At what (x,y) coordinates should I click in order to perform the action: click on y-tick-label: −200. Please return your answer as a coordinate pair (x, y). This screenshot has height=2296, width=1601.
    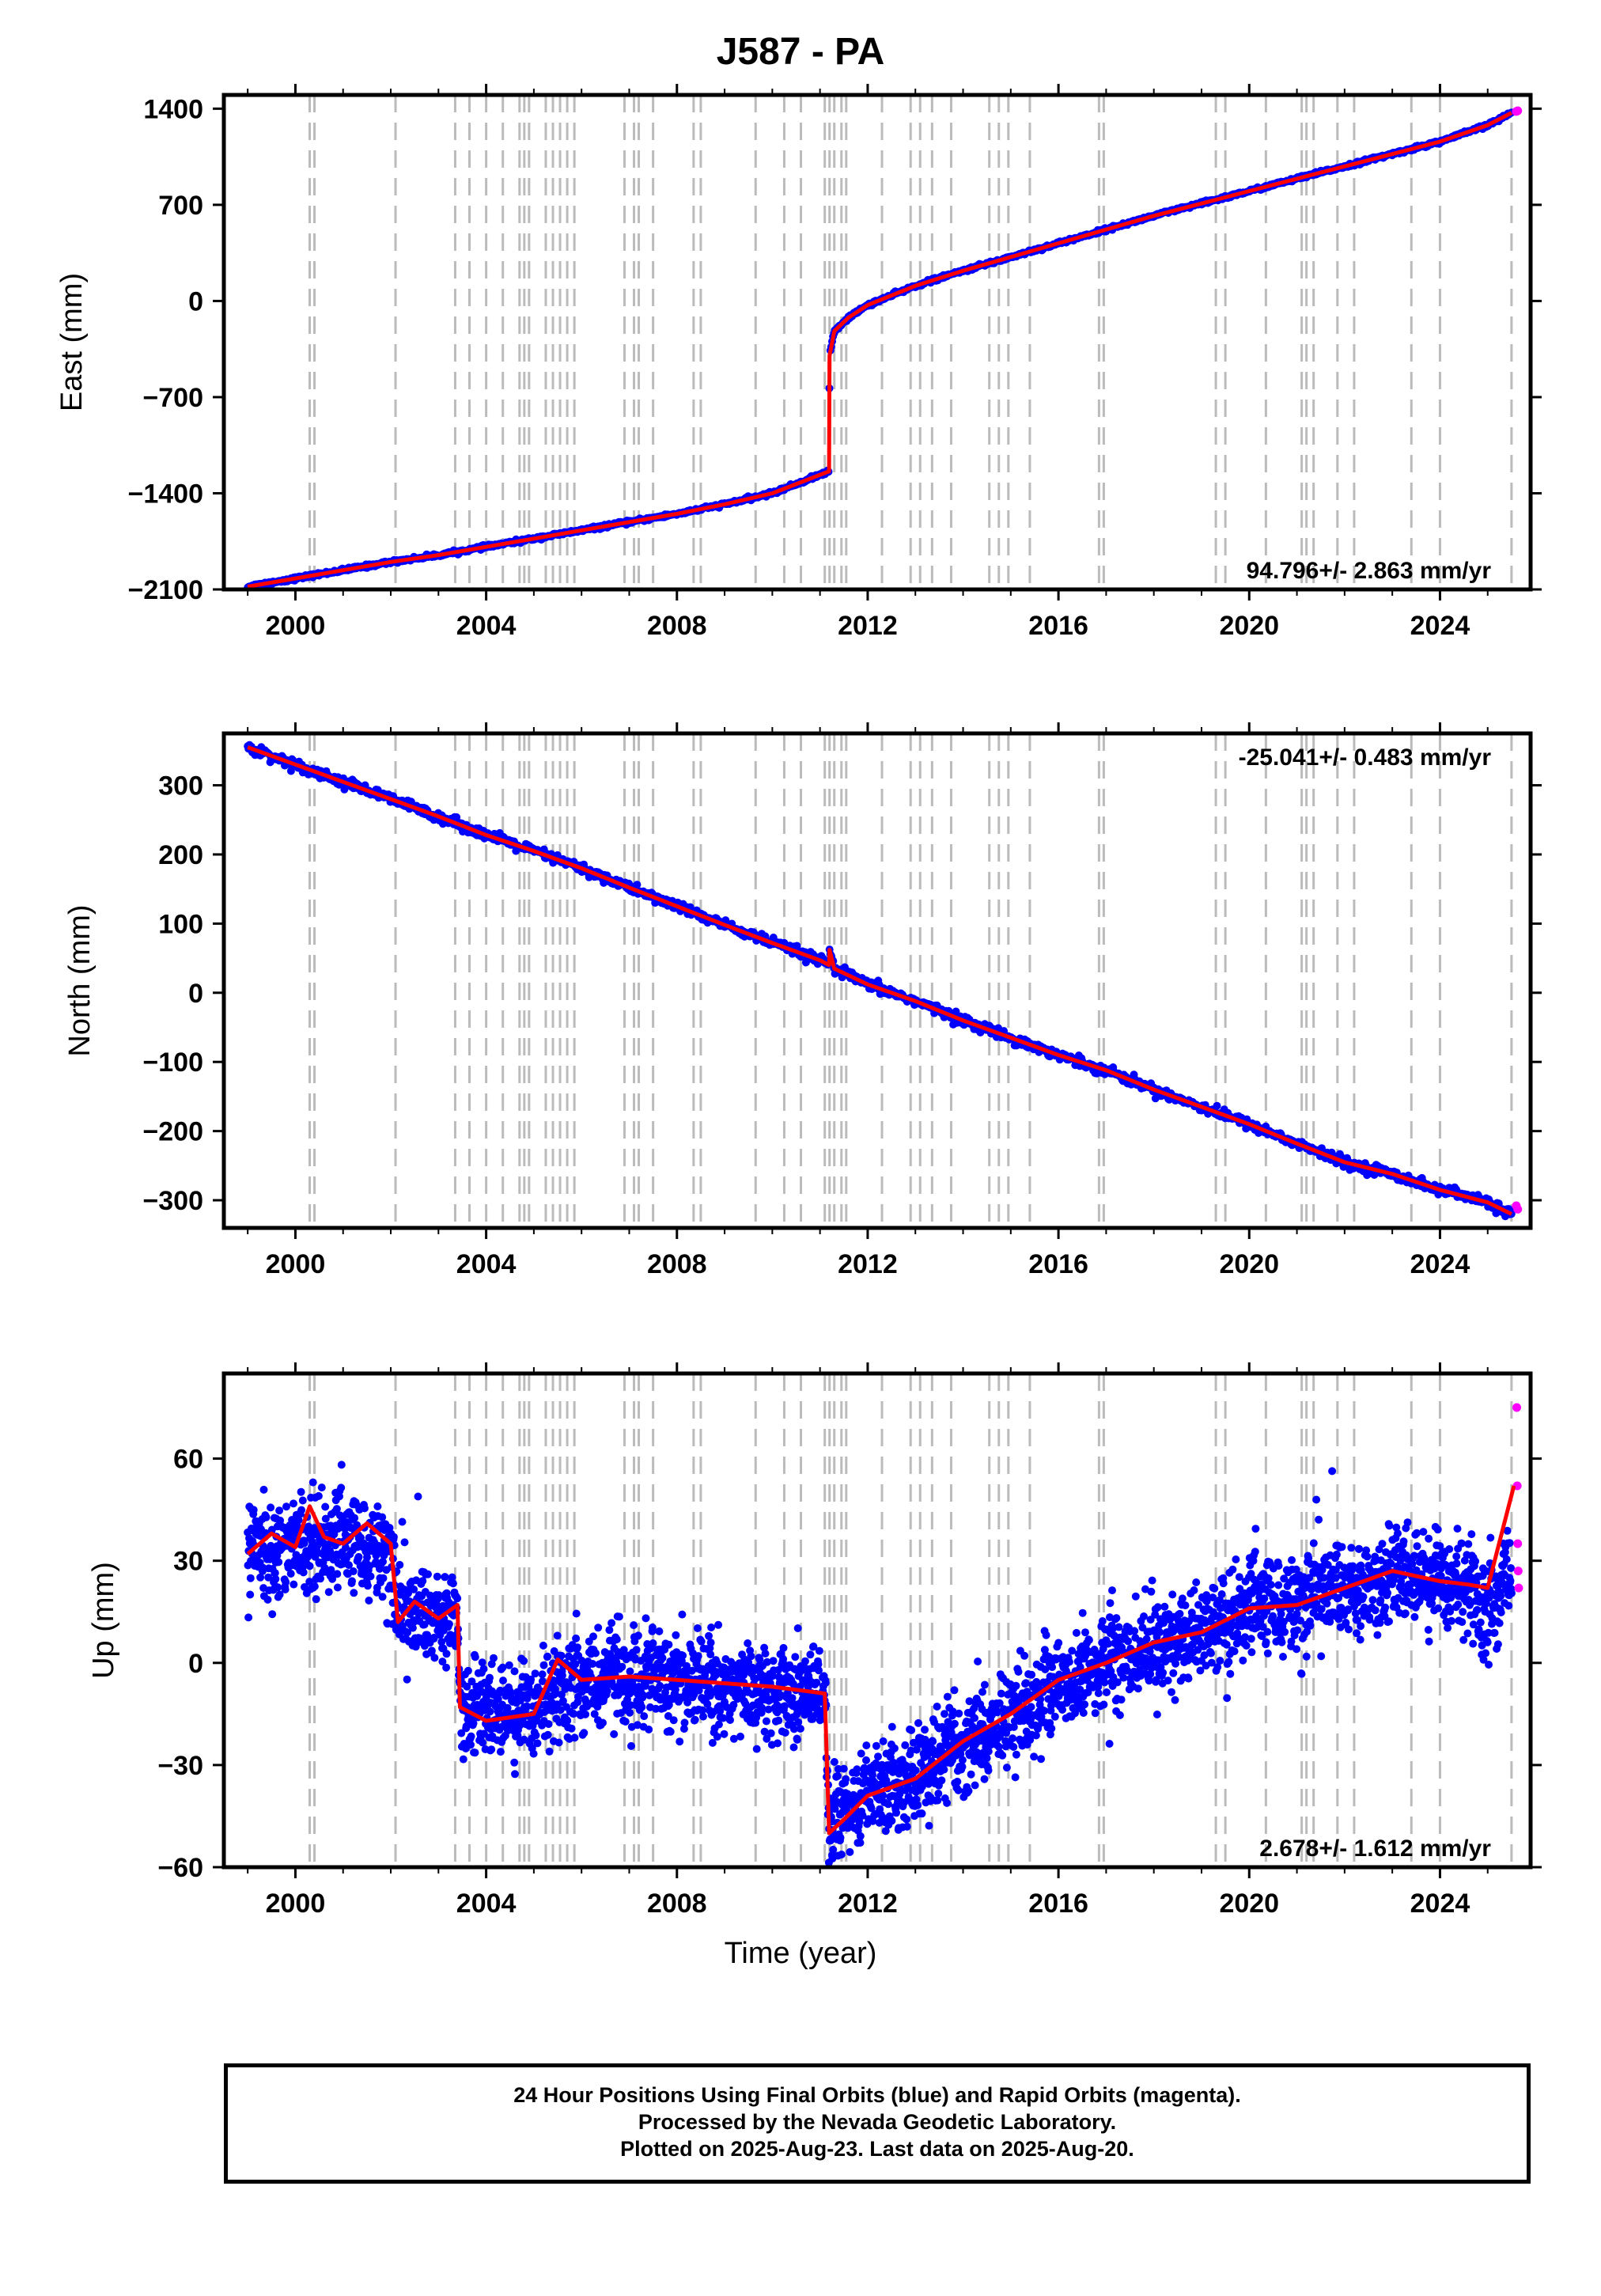
    Looking at the image, I should click on (173, 1132).